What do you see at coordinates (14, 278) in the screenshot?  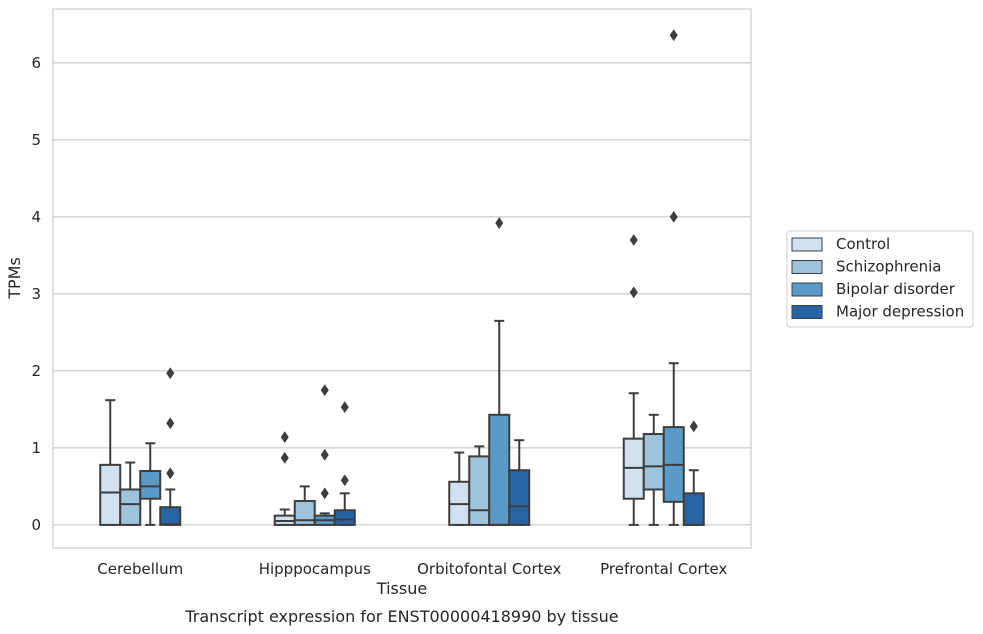 I see `y-axis-title: TPMs` at bounding box center [14, 278].